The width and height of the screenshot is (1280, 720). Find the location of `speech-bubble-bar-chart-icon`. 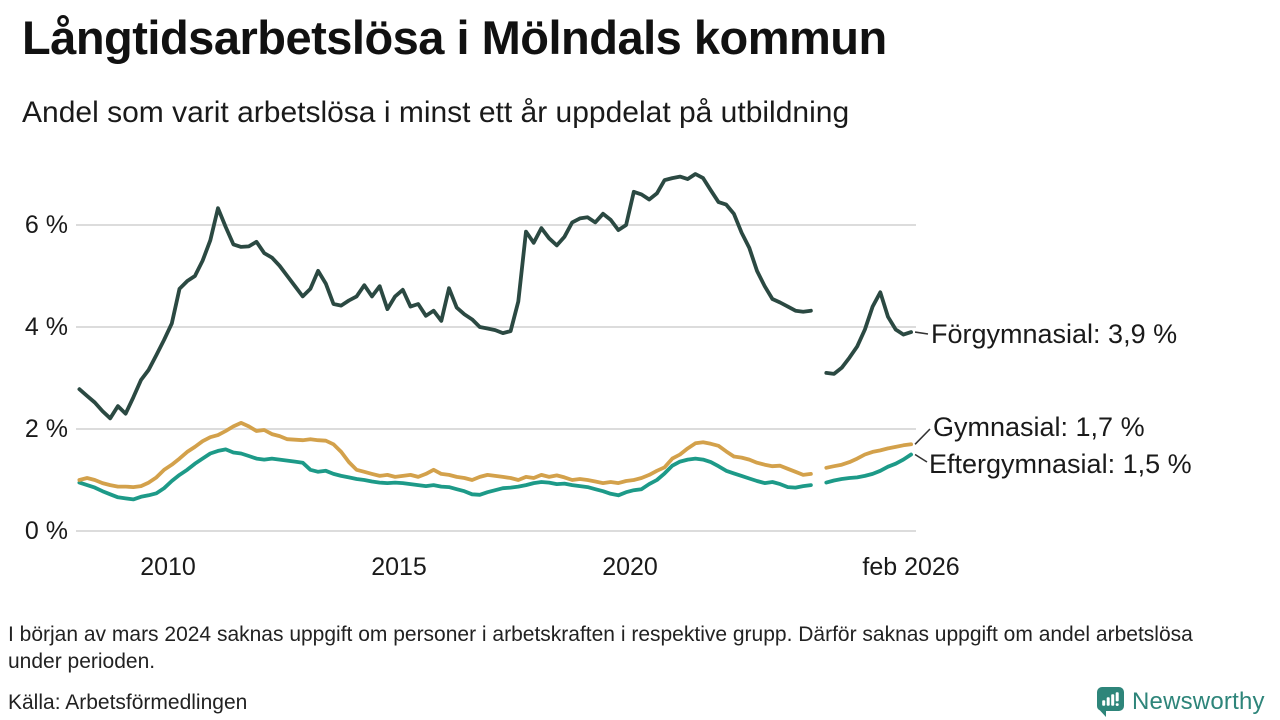

speech-bubble-bar-chart-icon is located at coordinates (1110, 702).